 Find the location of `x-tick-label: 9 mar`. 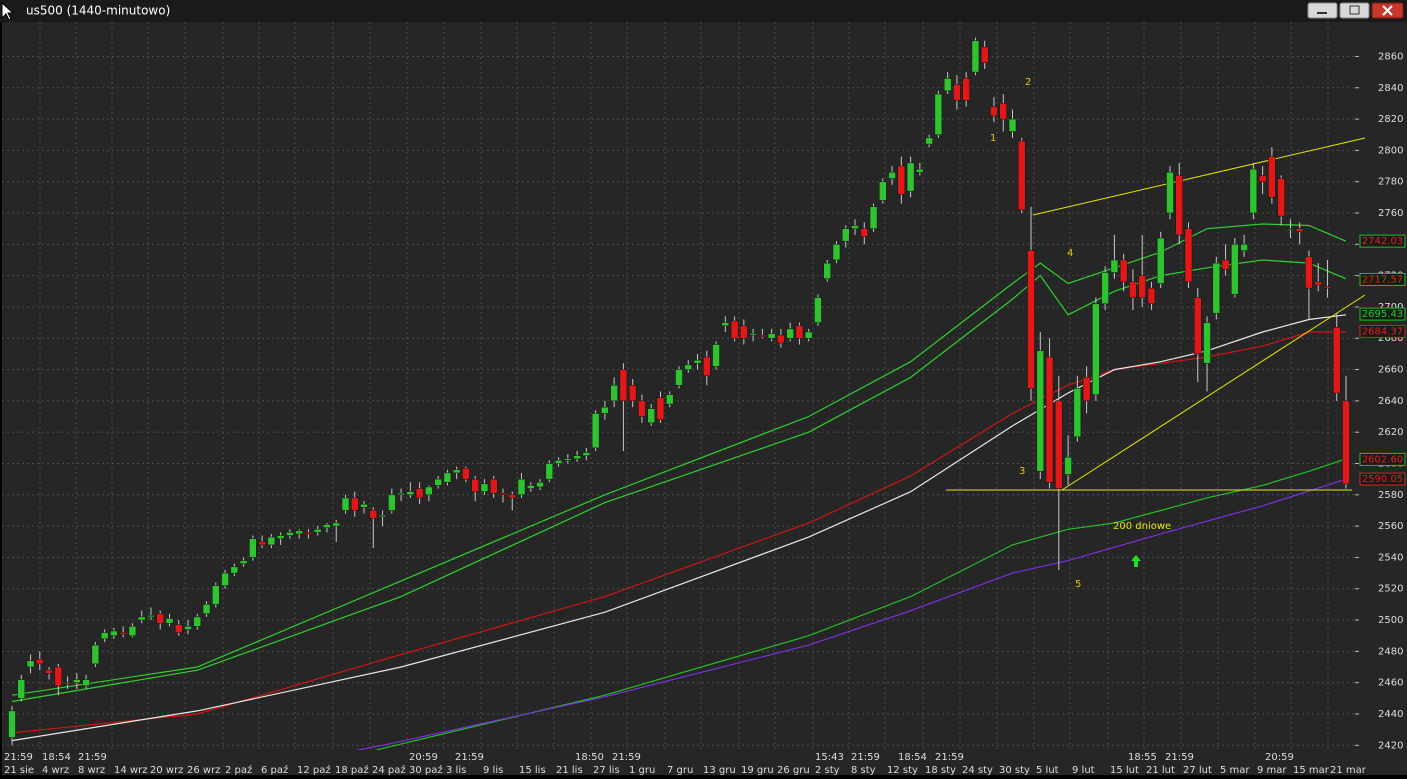

x-tick-label: 9 mar is located at coordinates (1272, 770).